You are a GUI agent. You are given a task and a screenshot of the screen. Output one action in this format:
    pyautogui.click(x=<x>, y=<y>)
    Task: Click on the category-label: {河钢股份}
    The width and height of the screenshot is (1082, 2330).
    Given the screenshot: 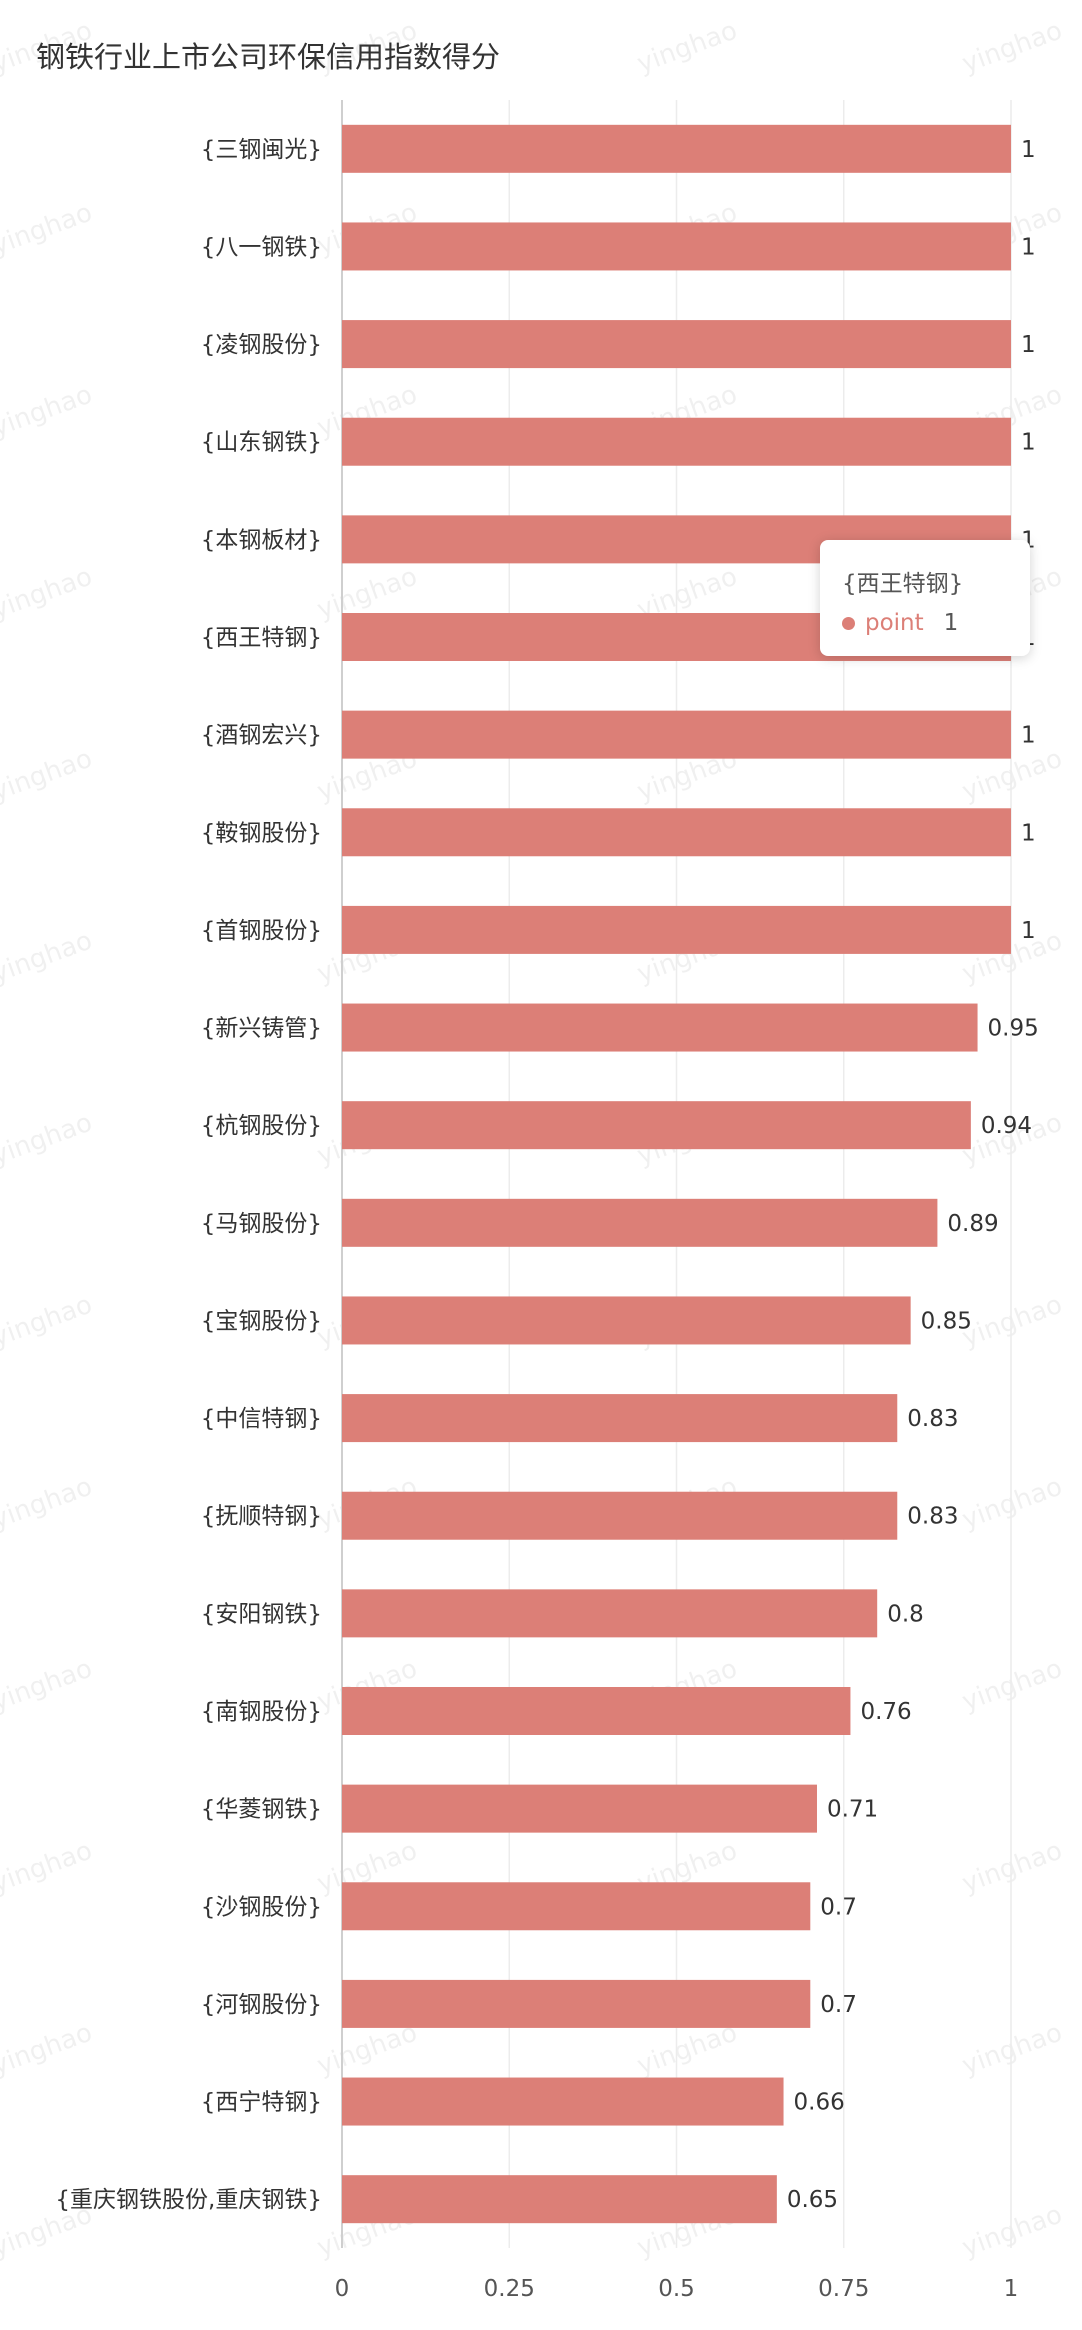 What is the action you would take?
    pyautogui.click(x=261, y=2005)
    